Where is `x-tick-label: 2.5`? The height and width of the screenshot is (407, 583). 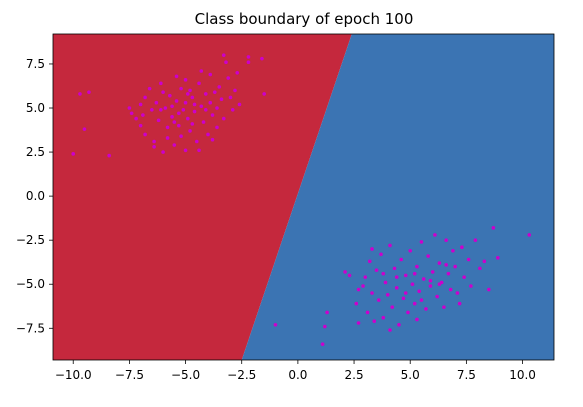
x-tick-label: 2.5 is located at coordinates (354, 375).